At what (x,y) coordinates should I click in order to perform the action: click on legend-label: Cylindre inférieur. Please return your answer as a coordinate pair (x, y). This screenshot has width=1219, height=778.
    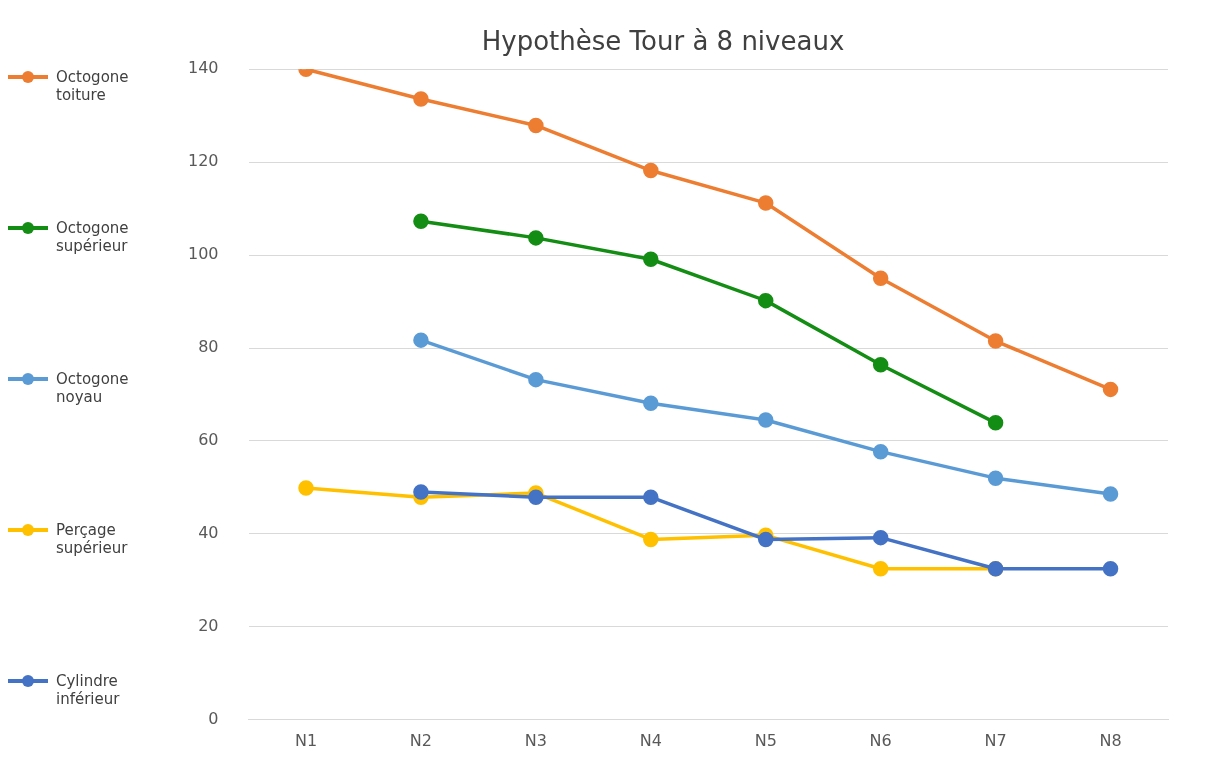
    Looking at the image, I should click on (88, 690).